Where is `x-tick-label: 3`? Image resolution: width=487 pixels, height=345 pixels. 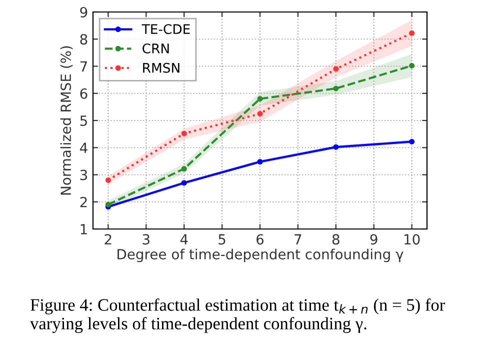 x-tick-label: 3 is located at coordinates (146, 239).